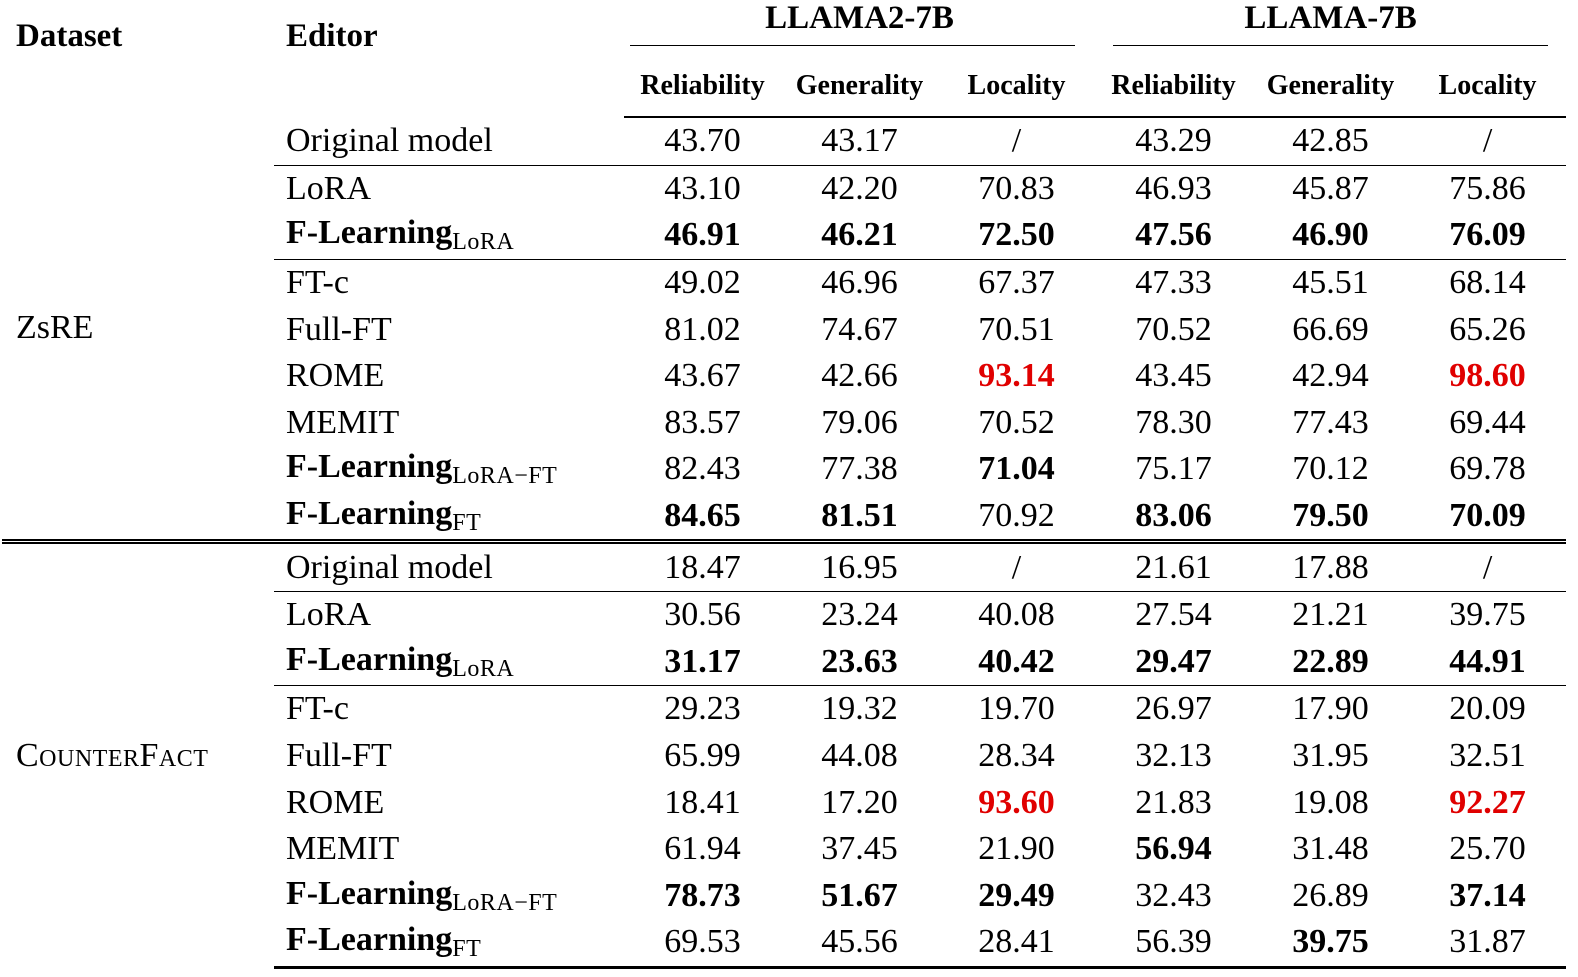 This screenshot has width=1578, height=977. I want to click on header-row-groups: Dataset Editor LLAMA2-7B LLAMA-7B, so click(784, 27).